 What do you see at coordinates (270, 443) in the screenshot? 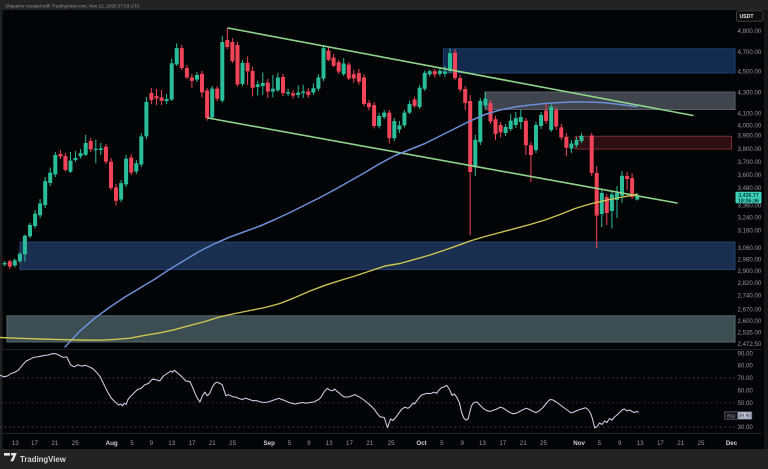
I see `svg-text: Sep` at bounding box center [270, 443].